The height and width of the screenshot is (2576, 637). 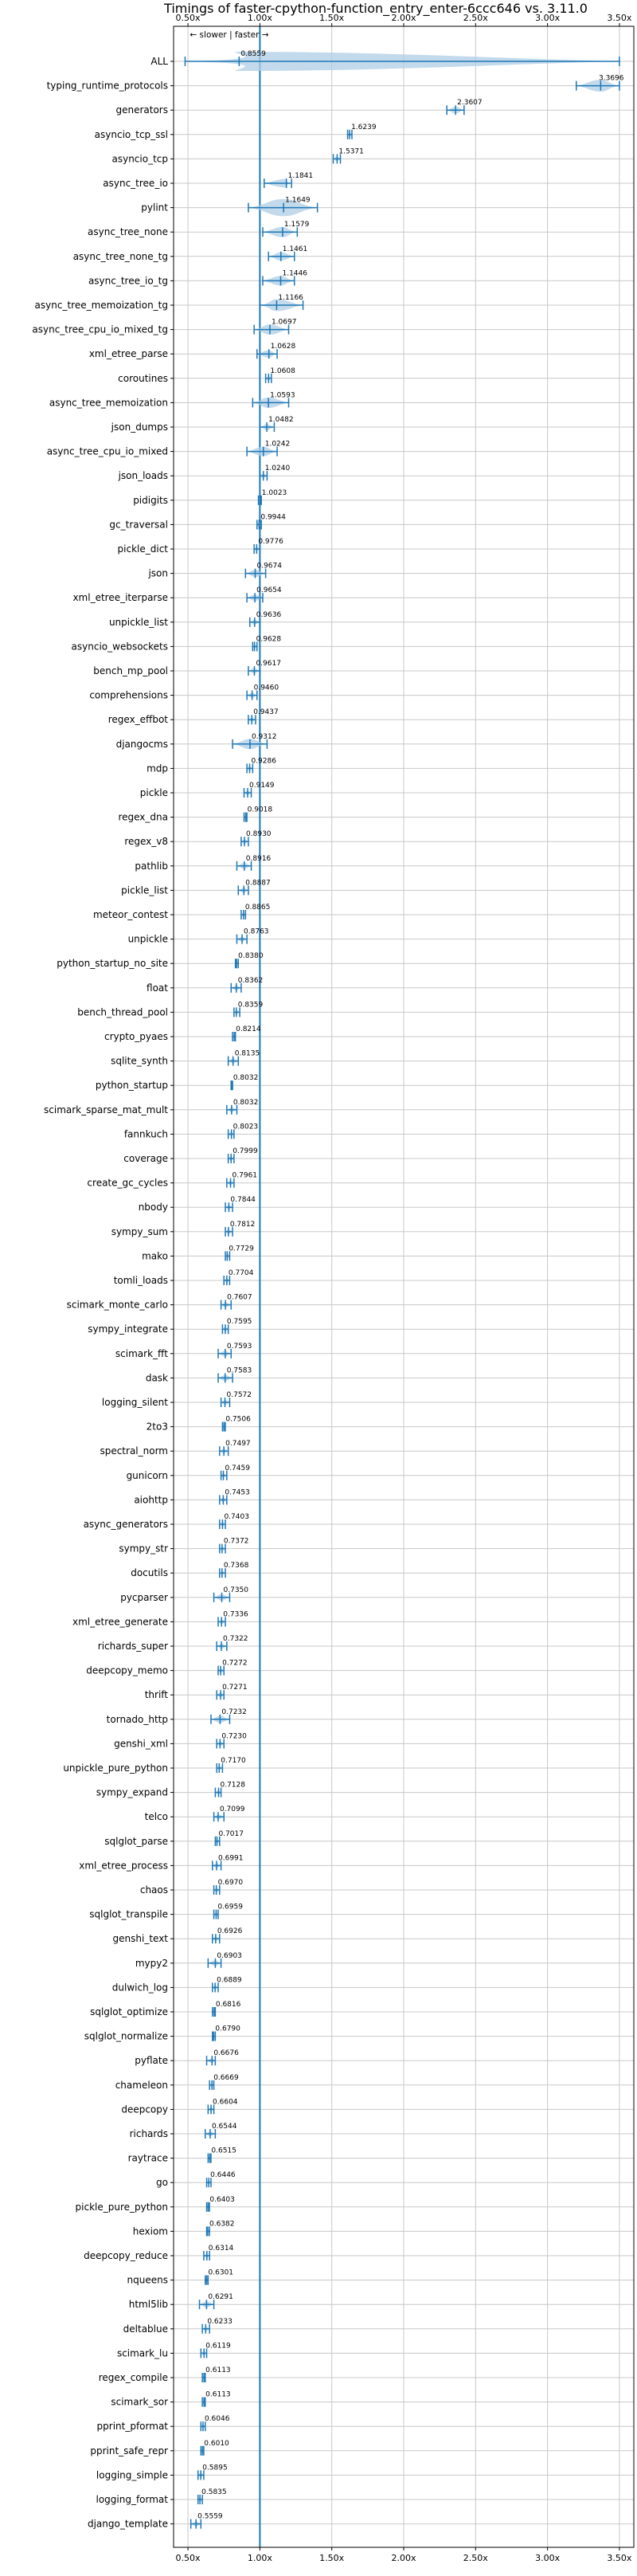 I want to click on value-label: 0.9460, so click(x=266, y=688).